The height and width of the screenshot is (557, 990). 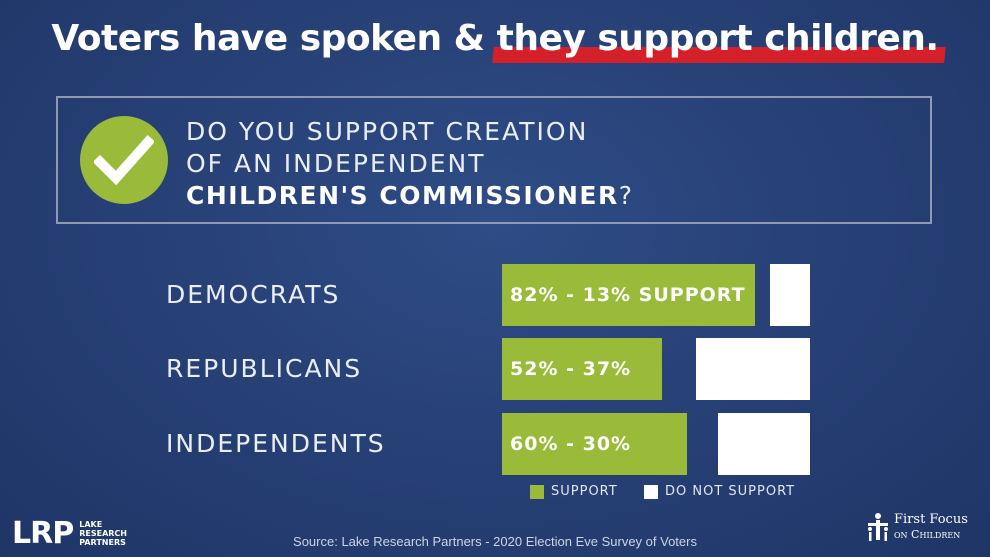 I want to click on first-focus-logo: First Focus on Children, so click(x=917, y=527).